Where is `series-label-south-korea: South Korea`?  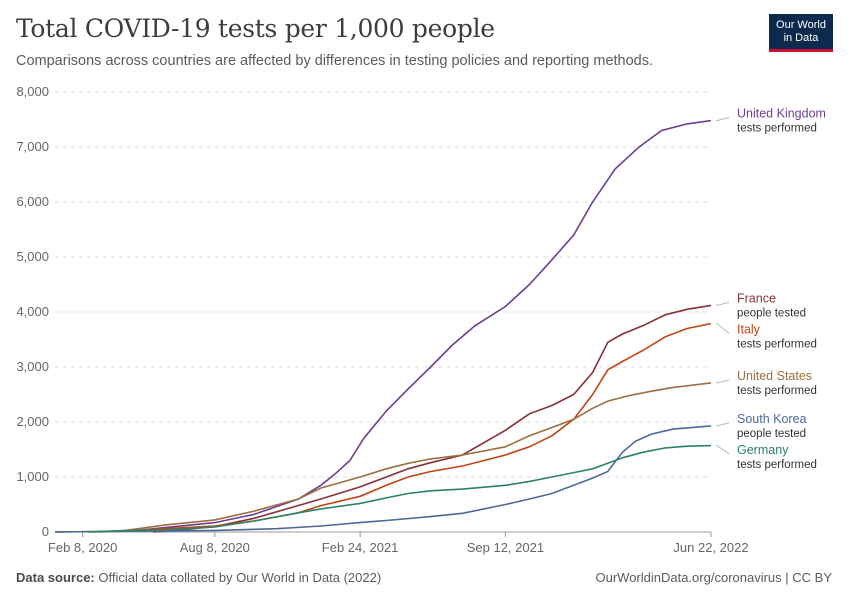 series-label-south-korea: South Korea is located at coordinates (772, 419).